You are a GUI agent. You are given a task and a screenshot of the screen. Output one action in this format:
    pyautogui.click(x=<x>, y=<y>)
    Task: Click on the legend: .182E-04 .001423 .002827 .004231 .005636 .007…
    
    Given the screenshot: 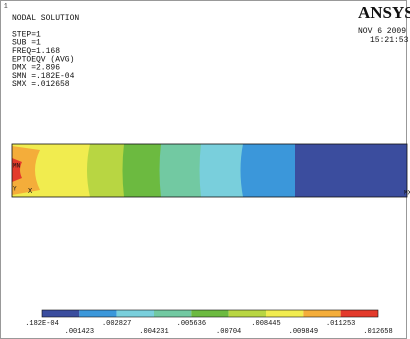 What is the action you would take?
    pyautogui.click(x=209, y=322)
    